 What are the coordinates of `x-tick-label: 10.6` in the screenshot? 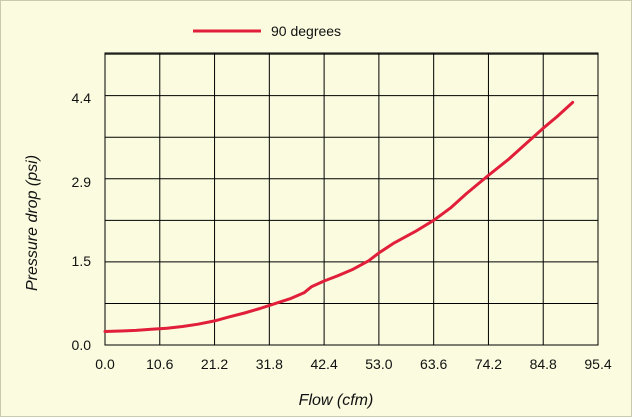 It's located at (159, 364).